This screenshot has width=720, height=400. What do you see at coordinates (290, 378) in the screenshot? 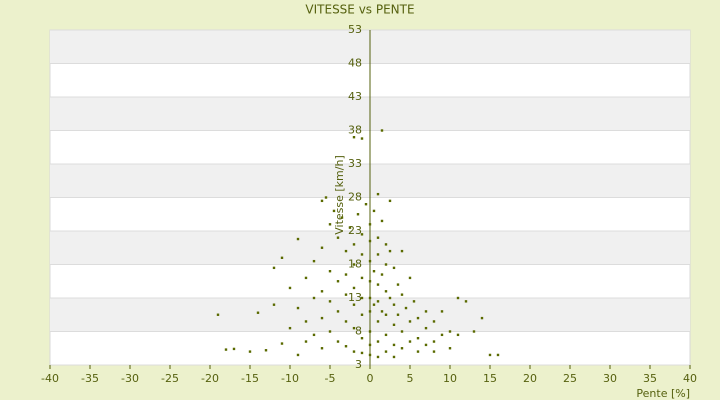
I see `x-tick-label: -10` at bounding box center [290, 378].